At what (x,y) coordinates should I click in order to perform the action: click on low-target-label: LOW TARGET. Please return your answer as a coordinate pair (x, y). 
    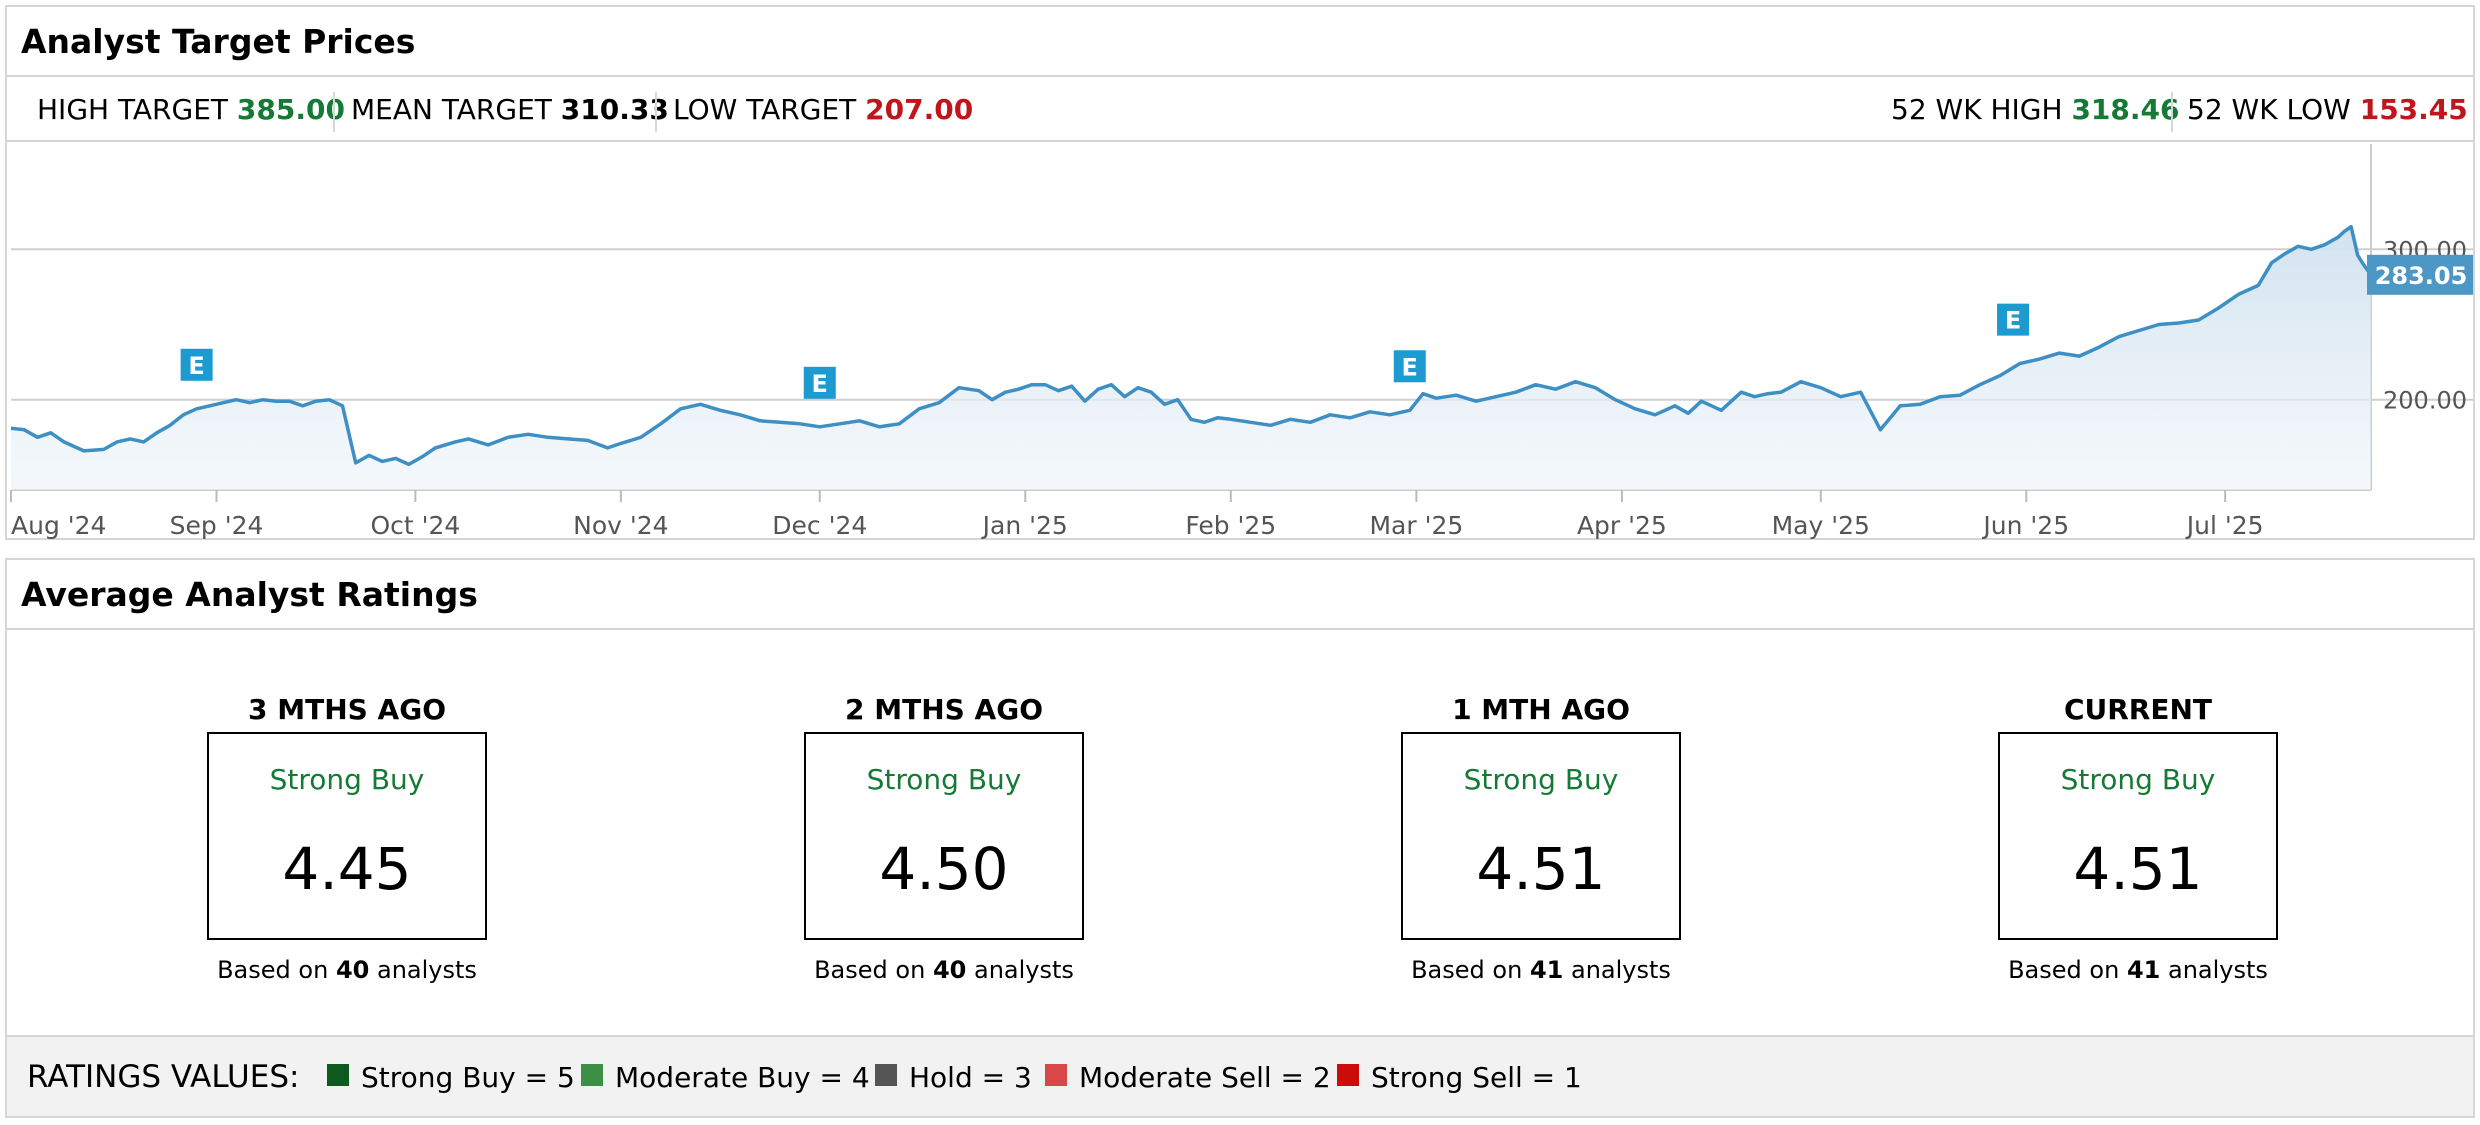
    Looking at the image, I should click on (765, 109).